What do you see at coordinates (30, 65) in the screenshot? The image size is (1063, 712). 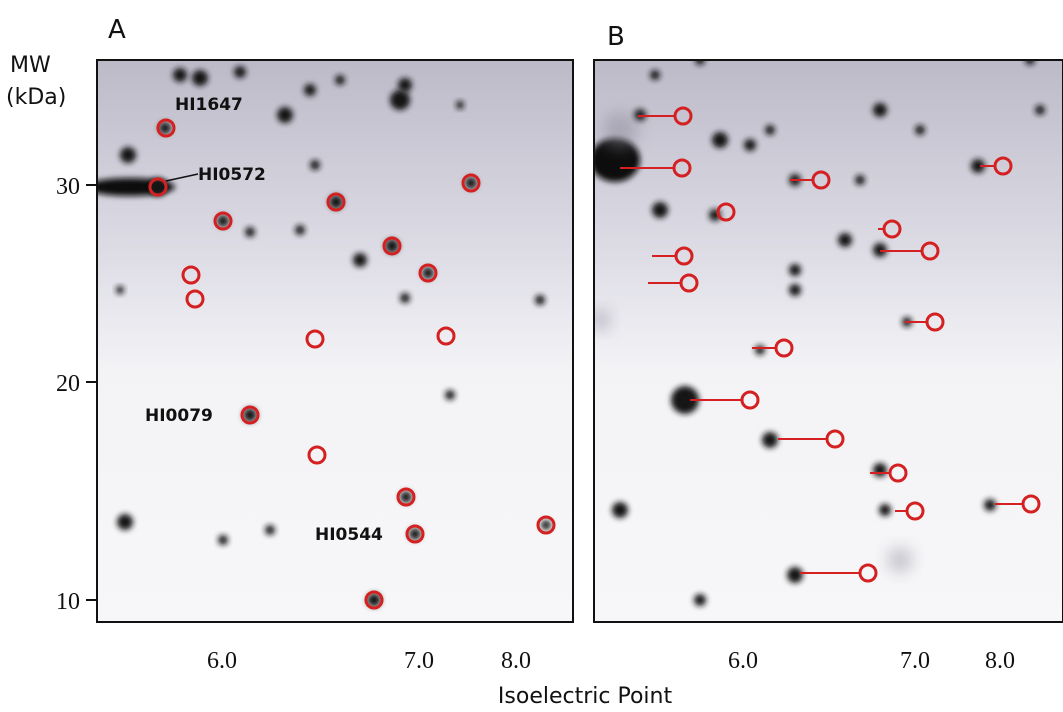 I see `y-axis-title: MW` at bounding box center [30, 65].